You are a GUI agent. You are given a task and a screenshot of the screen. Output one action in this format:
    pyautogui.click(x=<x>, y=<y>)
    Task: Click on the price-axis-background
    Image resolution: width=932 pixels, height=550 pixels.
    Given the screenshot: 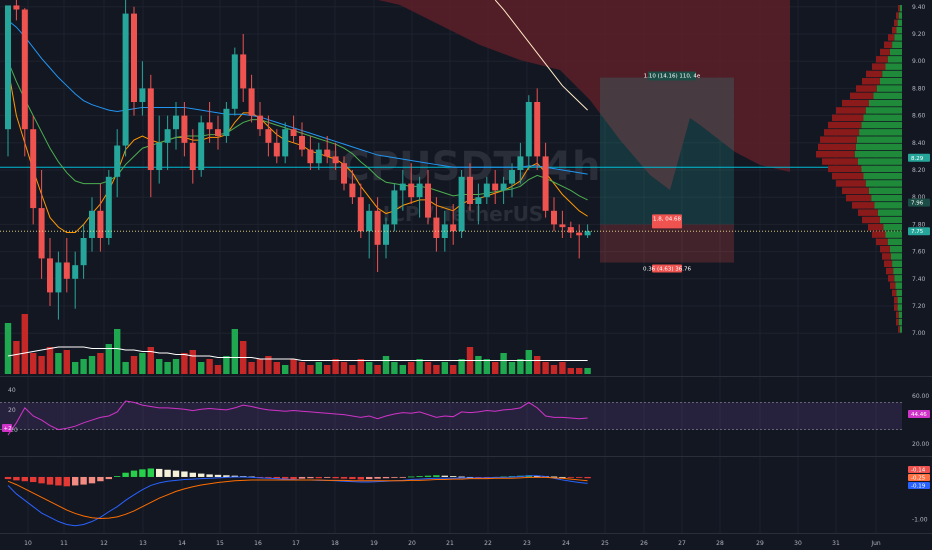 What is the action you would take?
    pyautogui.click(x=918, y=275)
    